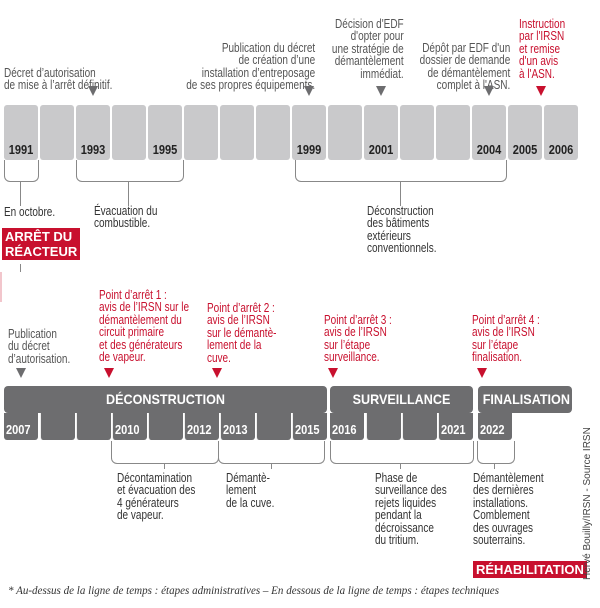  What do you see at coordinates (21, 132) in the screenshot?
I see `year-box: 1991` at bounding box center [21, 132].